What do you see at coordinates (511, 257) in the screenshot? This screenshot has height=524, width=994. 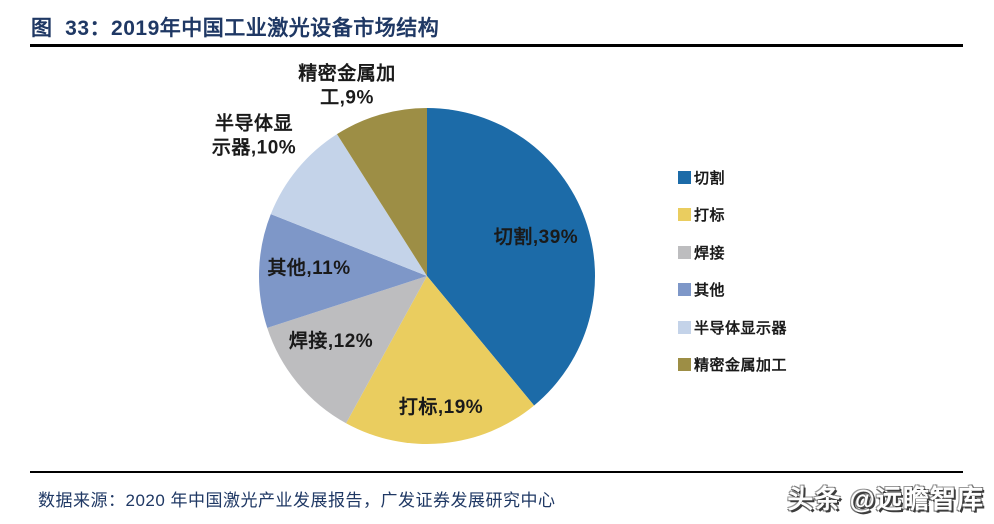 I see `pie-slice-切割` at bounding box center [511, 257].